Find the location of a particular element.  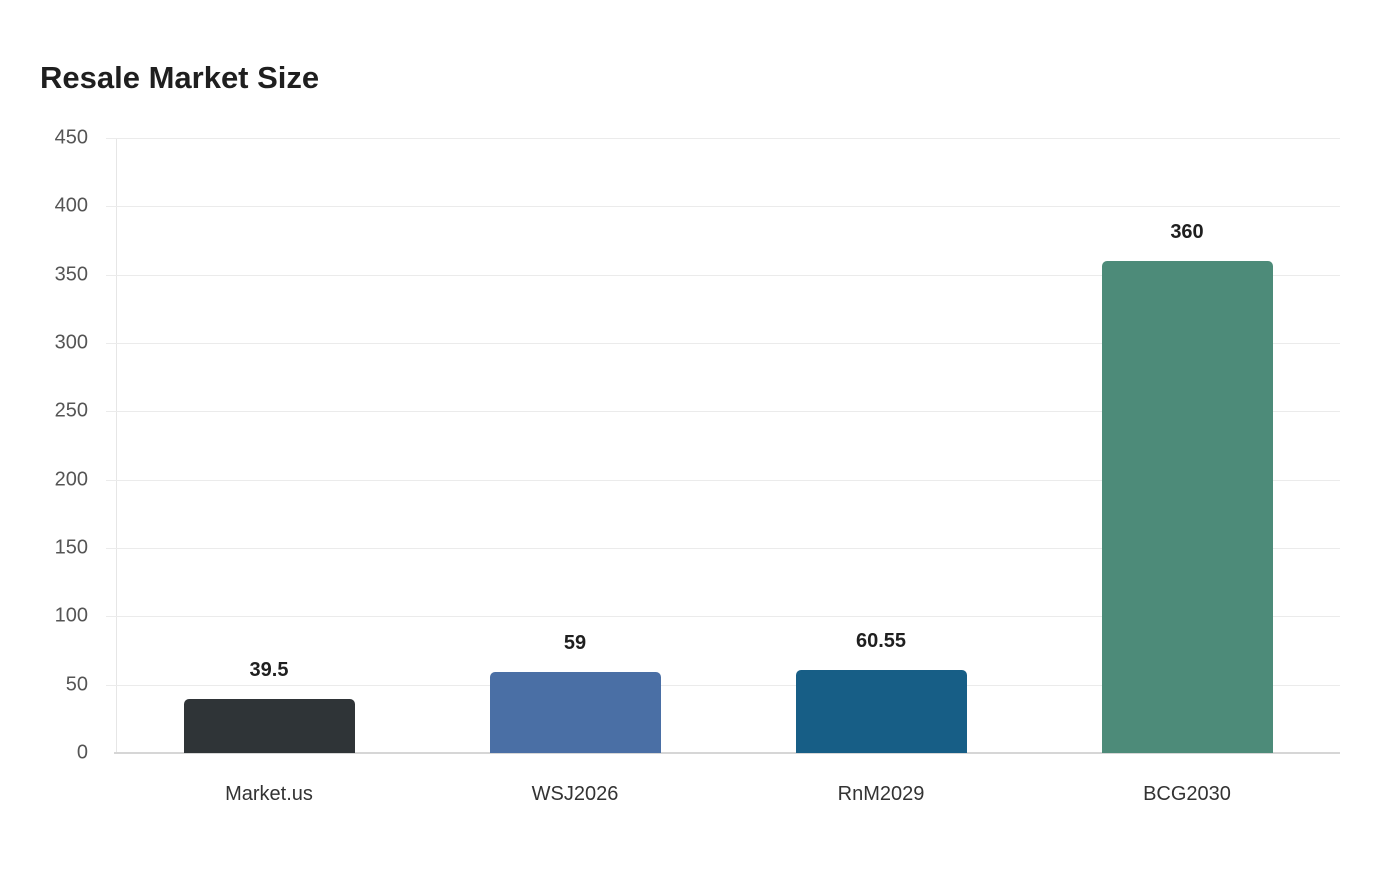

y-tick-label: 200 is located at coordinates (71, 479).